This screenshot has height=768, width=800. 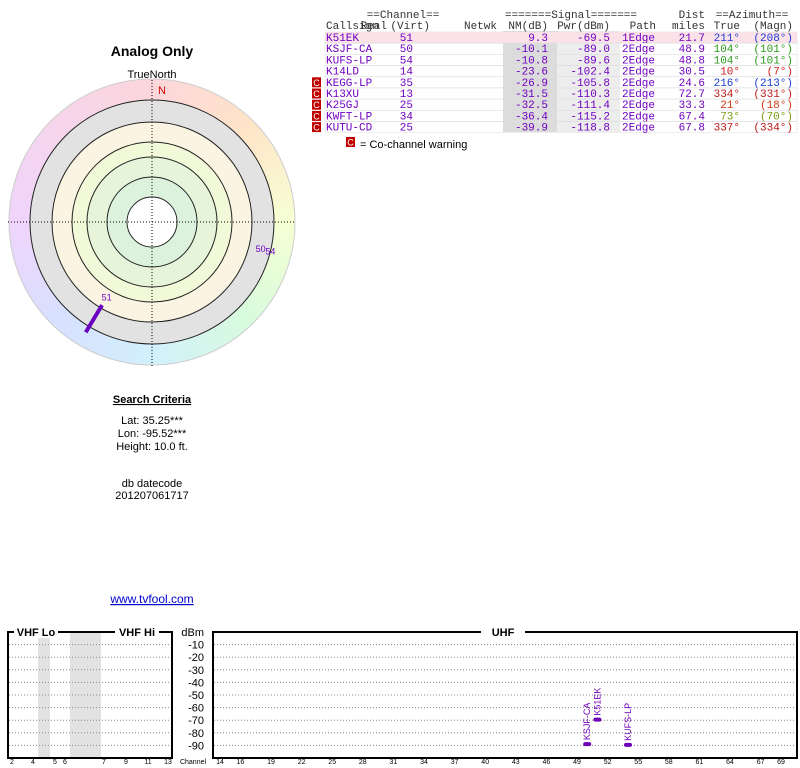 What do you see at coordinates (152, 421) in the screenshot?
I see `search-lat: Lat: 35.25***` at bounding box center [152, 421].